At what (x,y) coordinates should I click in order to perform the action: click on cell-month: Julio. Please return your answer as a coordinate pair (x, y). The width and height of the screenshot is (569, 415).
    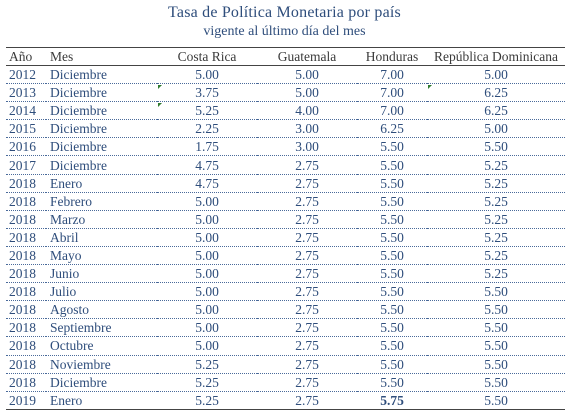
    Looking at the image, I should click on (101, 292).